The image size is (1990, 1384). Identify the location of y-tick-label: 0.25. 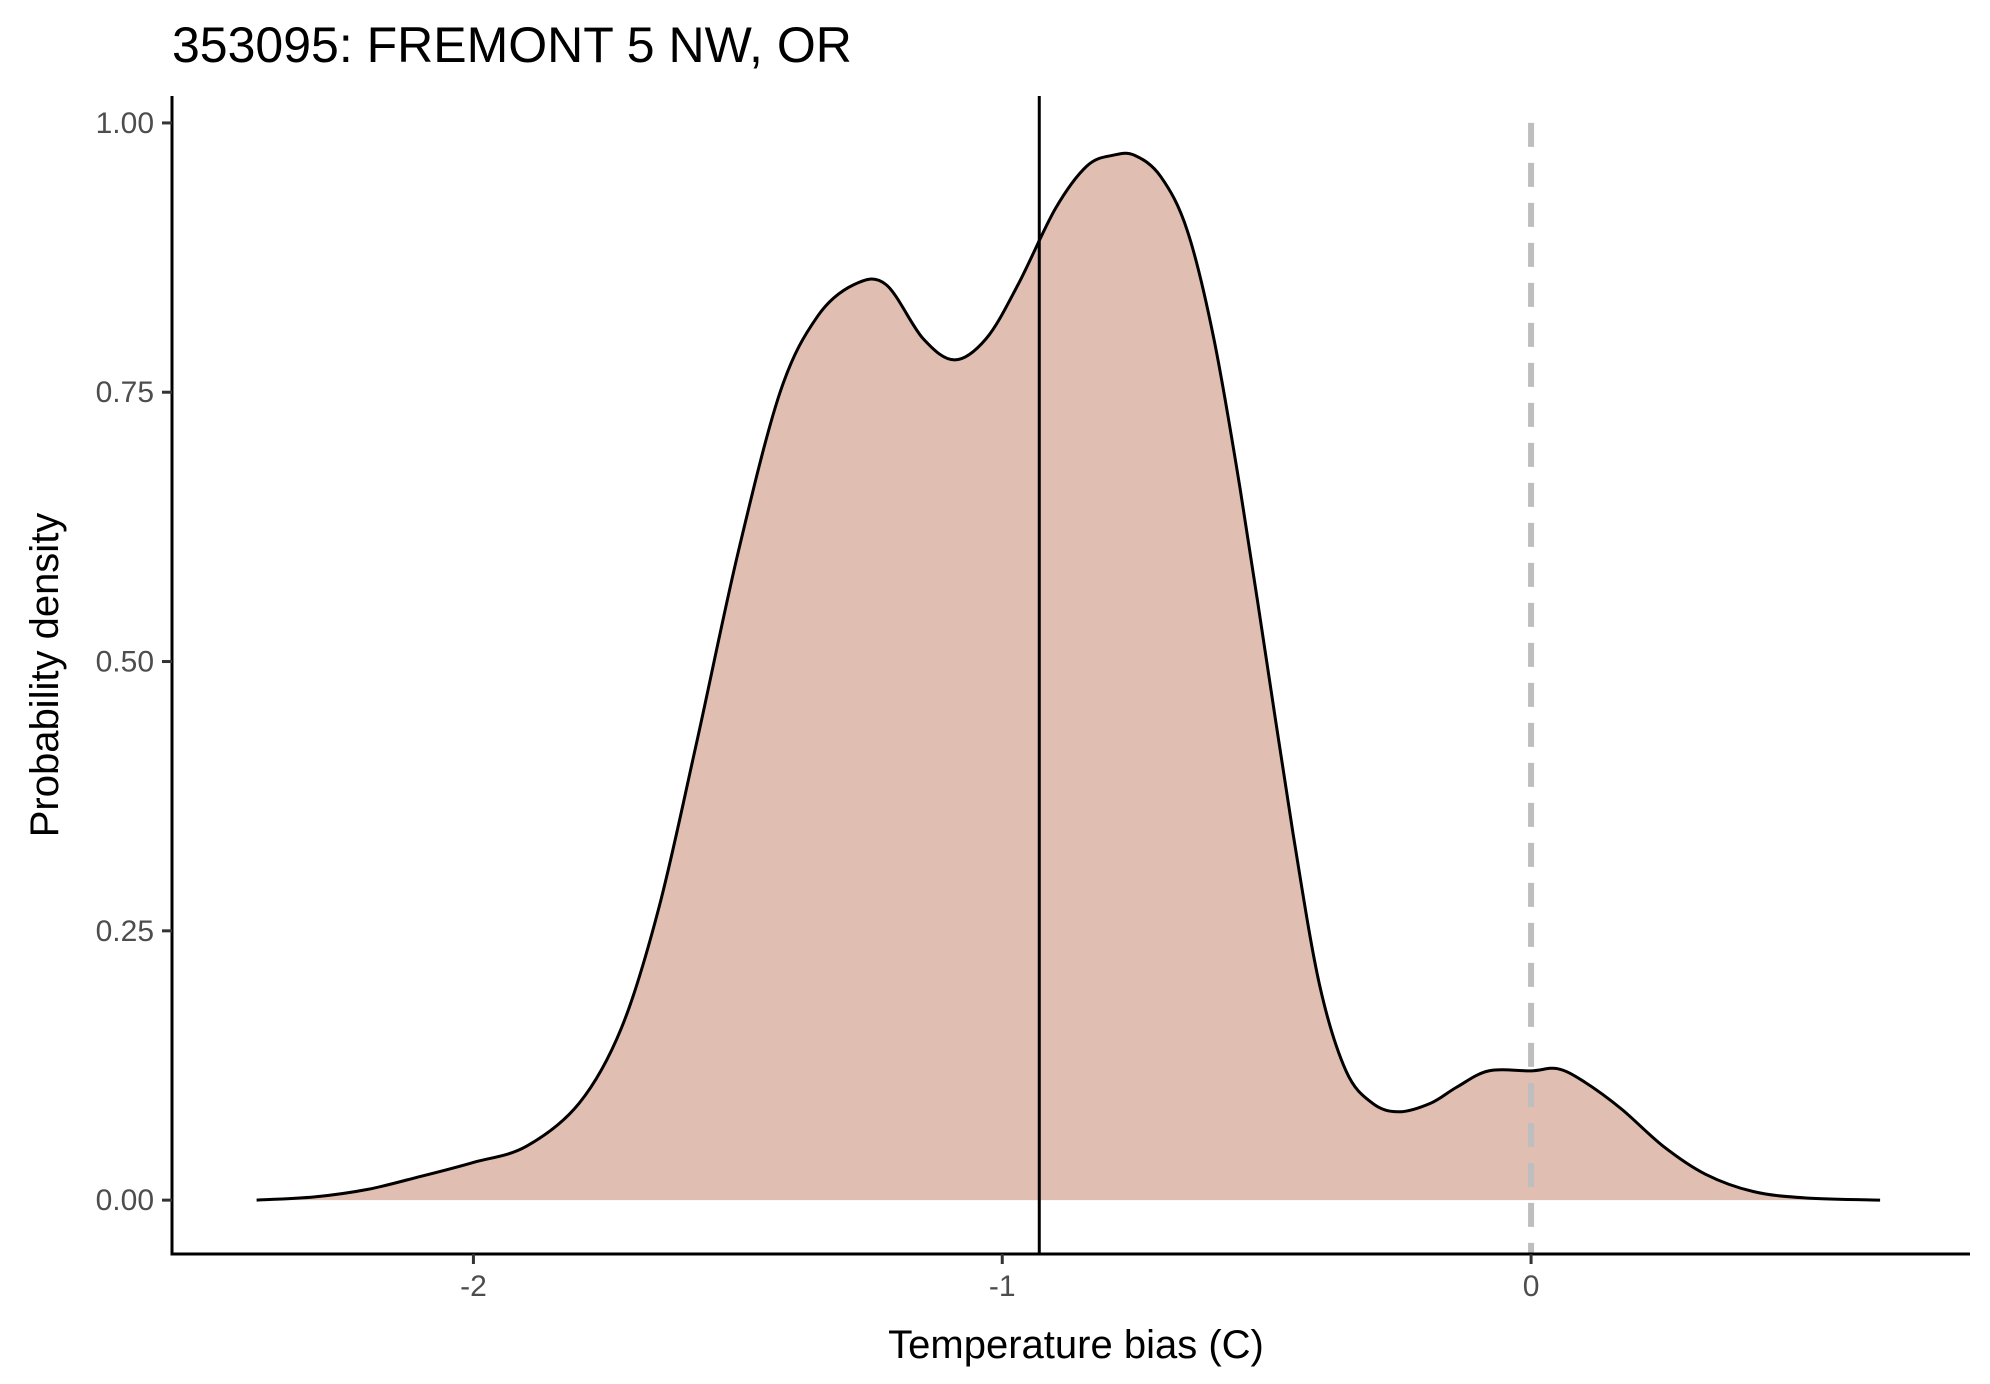
(125, 931).